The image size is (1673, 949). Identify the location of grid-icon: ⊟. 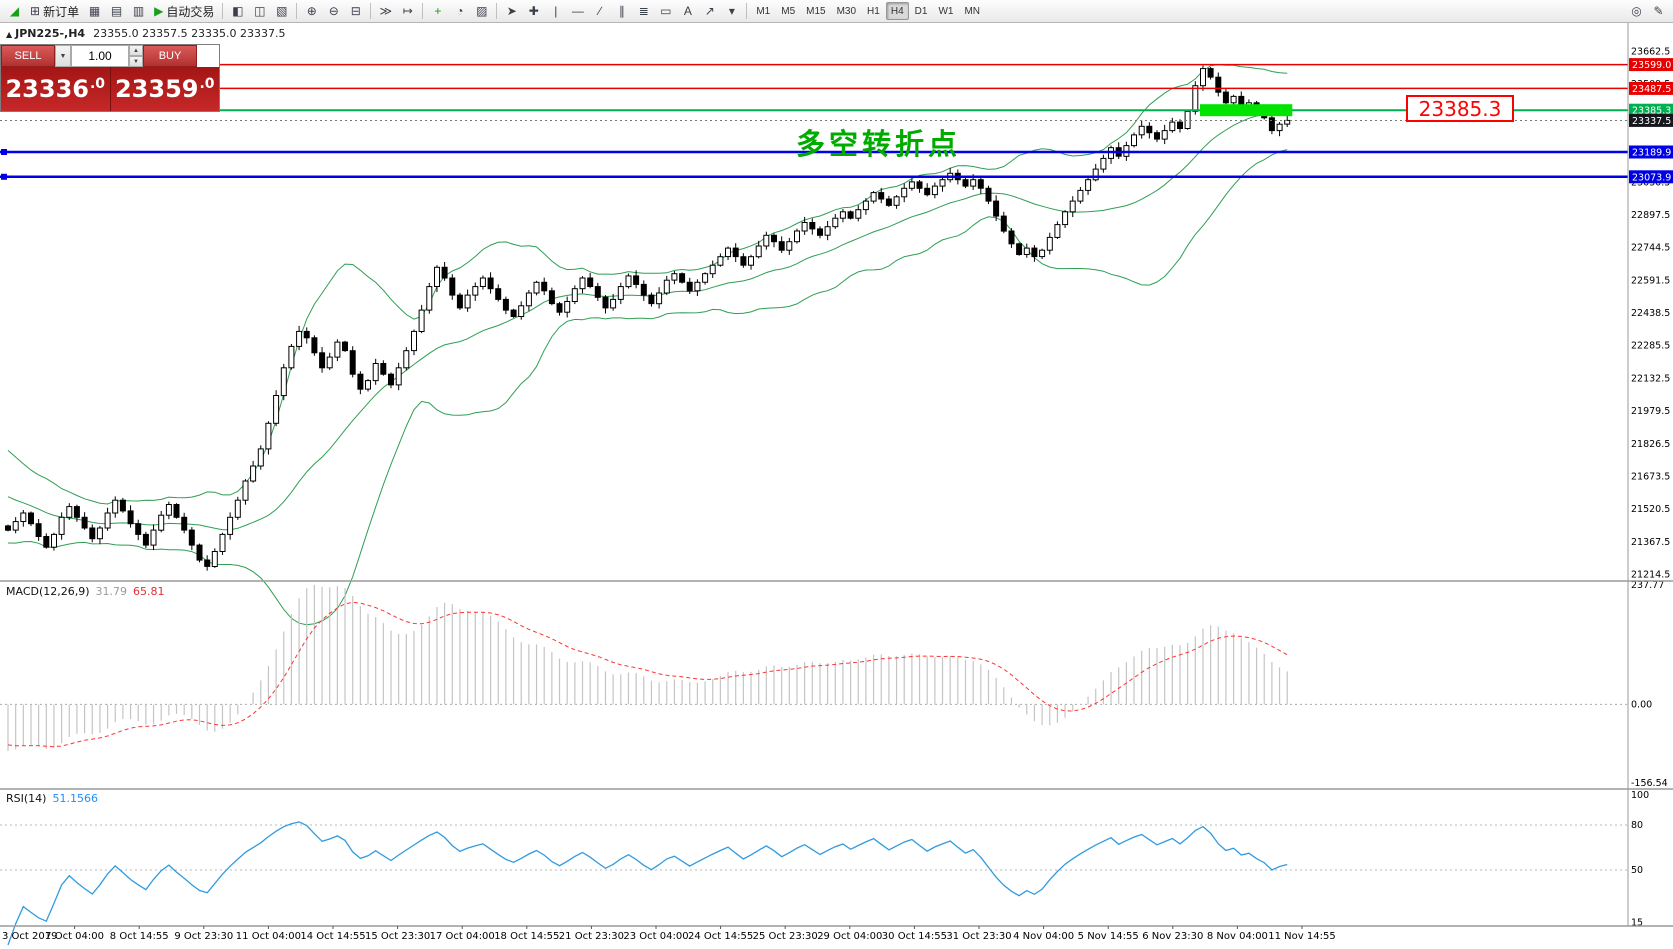
(355, 11).